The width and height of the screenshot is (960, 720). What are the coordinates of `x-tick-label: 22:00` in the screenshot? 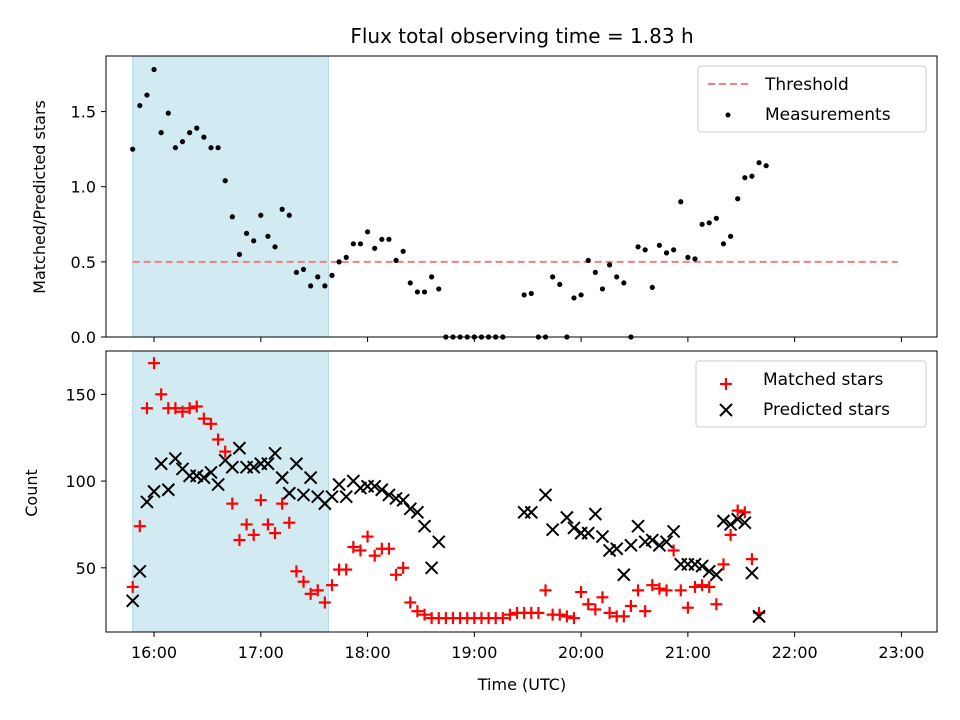 It's located at (795, 652).